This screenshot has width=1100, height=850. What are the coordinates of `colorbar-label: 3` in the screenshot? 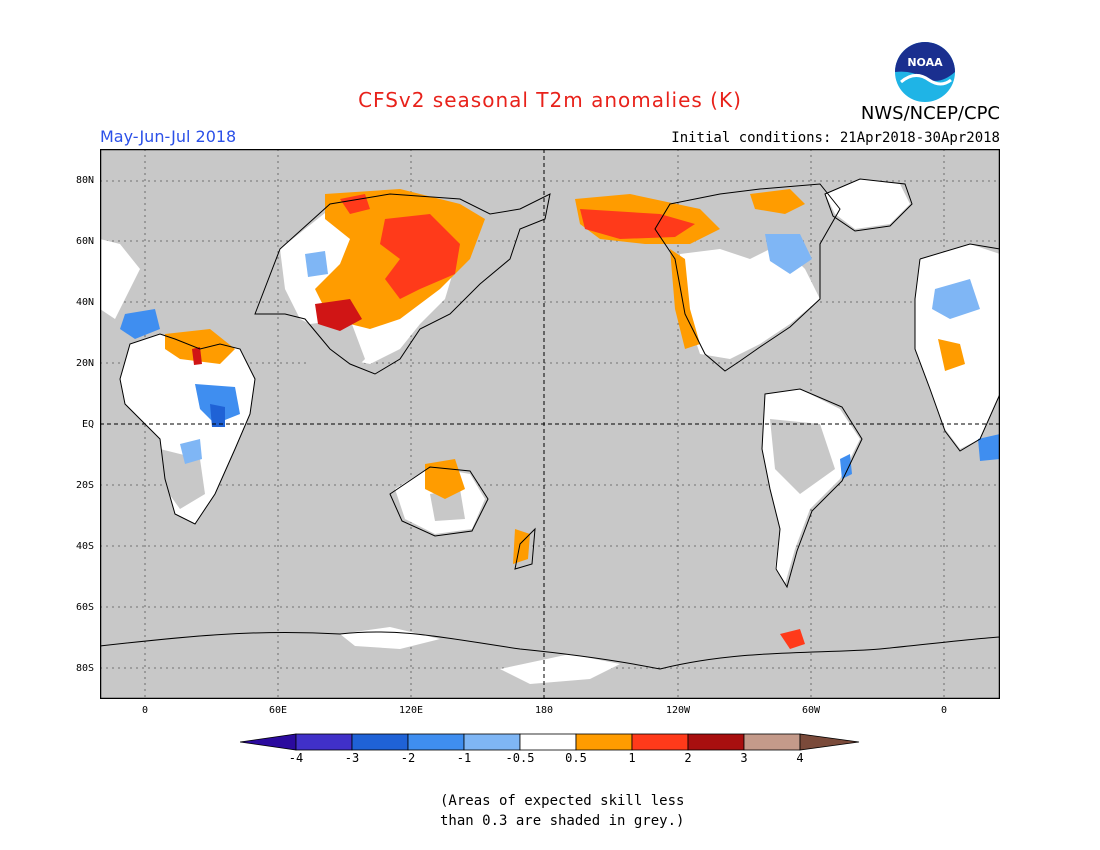 It's located at (744, 758).